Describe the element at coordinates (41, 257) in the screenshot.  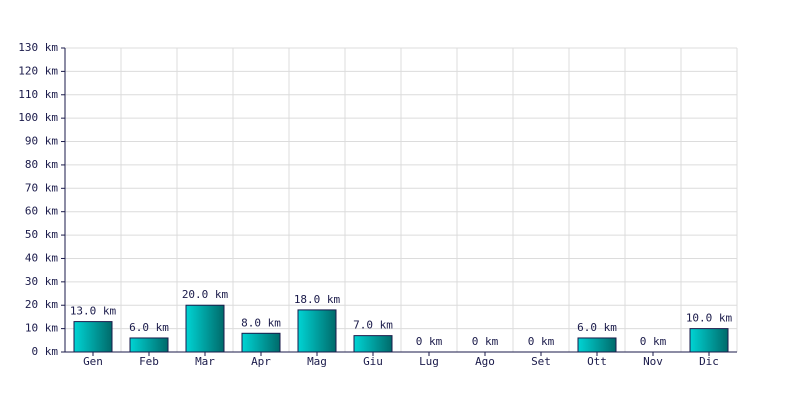
I see `y-tick-label: 40 km` at that location.